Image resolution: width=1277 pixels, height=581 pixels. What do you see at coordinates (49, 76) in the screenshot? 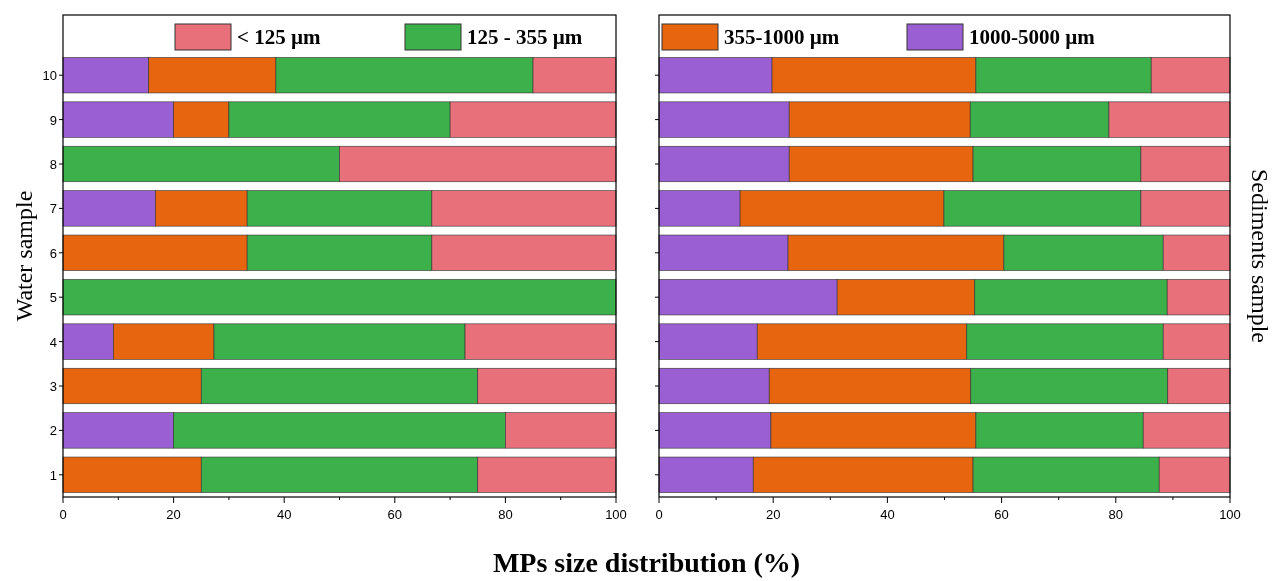
I see `y-tick-label: 10` at bounding box center [49, 76].